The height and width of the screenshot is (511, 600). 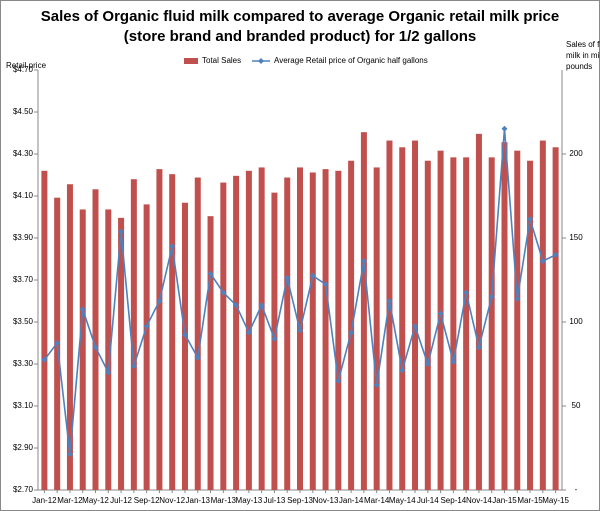 I want to click on x-tick-label: Mar-15, so click(x=530, y=500).